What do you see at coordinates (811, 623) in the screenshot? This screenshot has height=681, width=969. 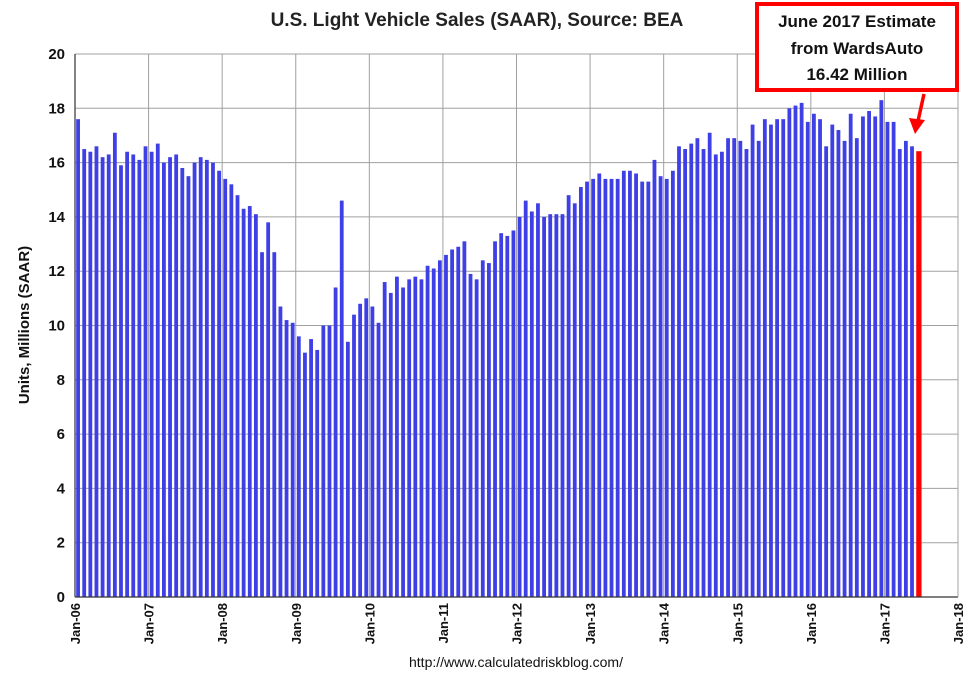 I see `x-tick-label: Jan-16` at bounding box center [811, 623].